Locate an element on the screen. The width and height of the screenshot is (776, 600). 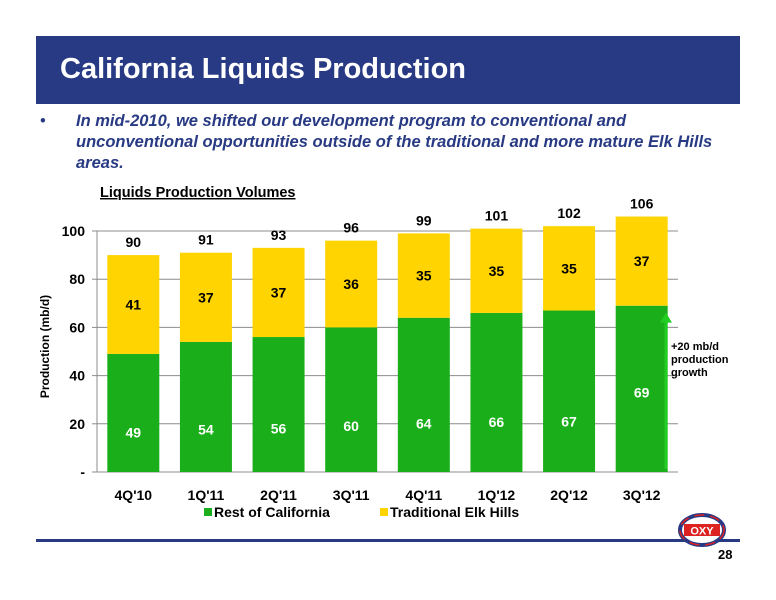
logo-text: OXY is located at coordinates (702, 532).